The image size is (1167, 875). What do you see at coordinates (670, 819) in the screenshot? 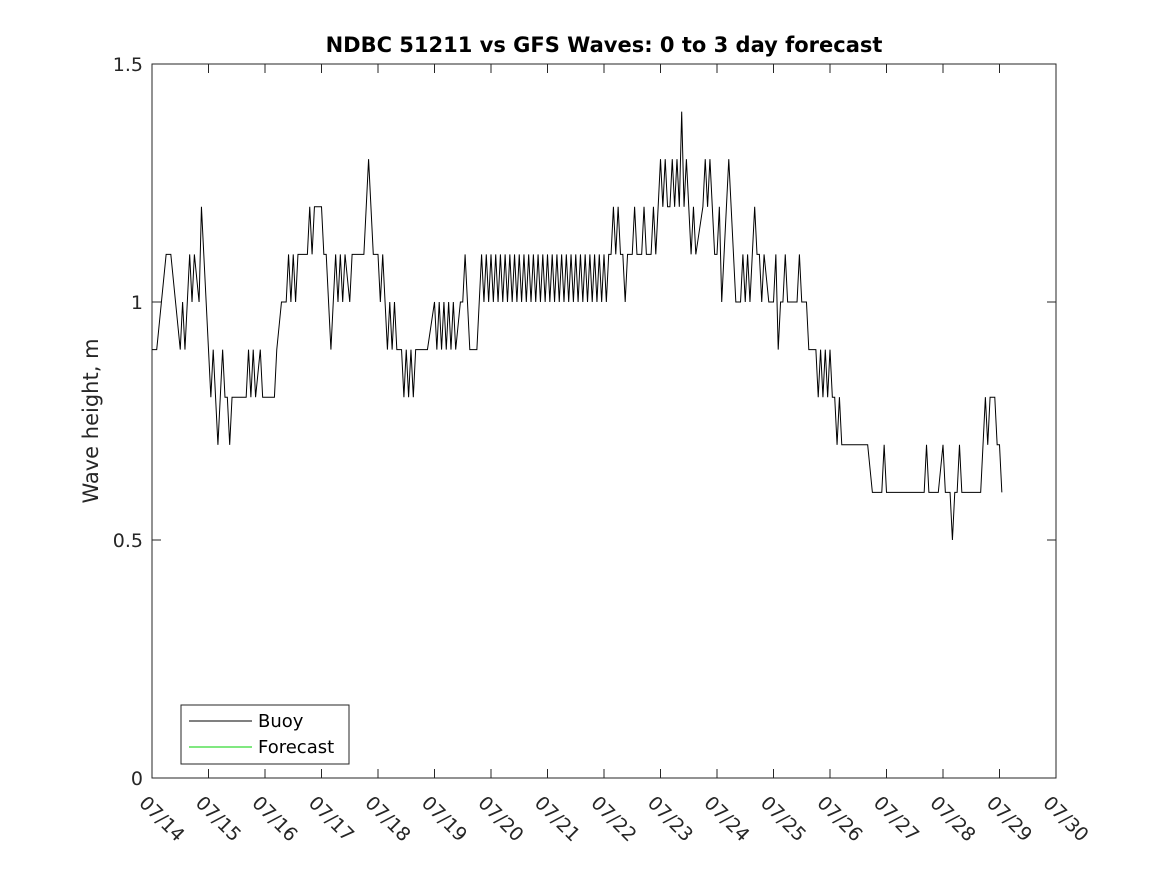
I see `x-tick-label: 07/23` at bounding box center [670, 819].